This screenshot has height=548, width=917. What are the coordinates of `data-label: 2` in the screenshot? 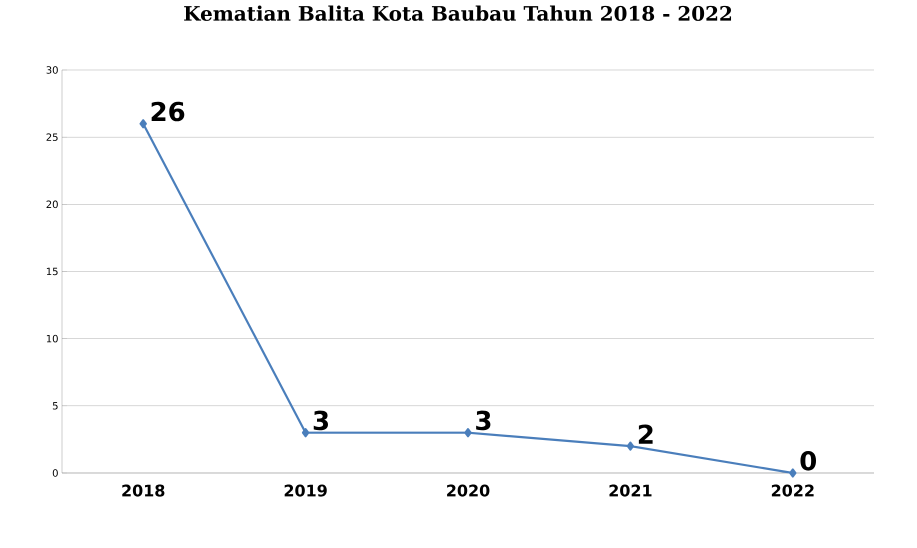 It's located at (645, 434).